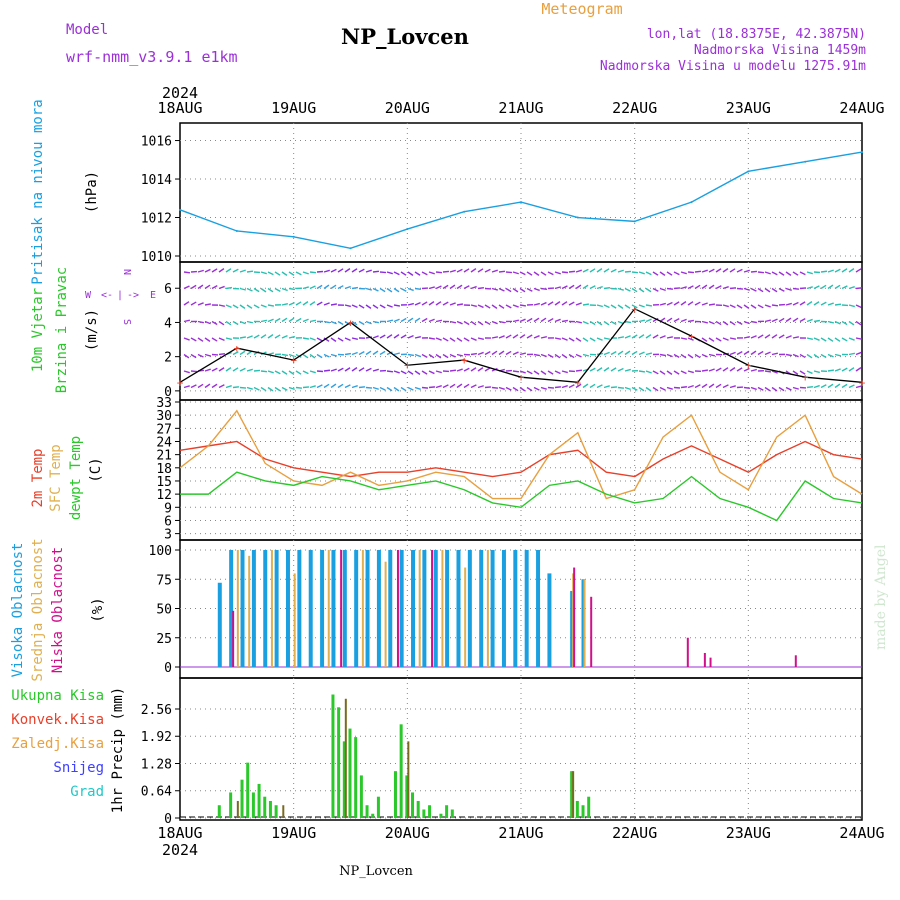  Describe the element at coordinates (168, 392) in the screenshot. I see `wind-ytick-label: 0` at that location.